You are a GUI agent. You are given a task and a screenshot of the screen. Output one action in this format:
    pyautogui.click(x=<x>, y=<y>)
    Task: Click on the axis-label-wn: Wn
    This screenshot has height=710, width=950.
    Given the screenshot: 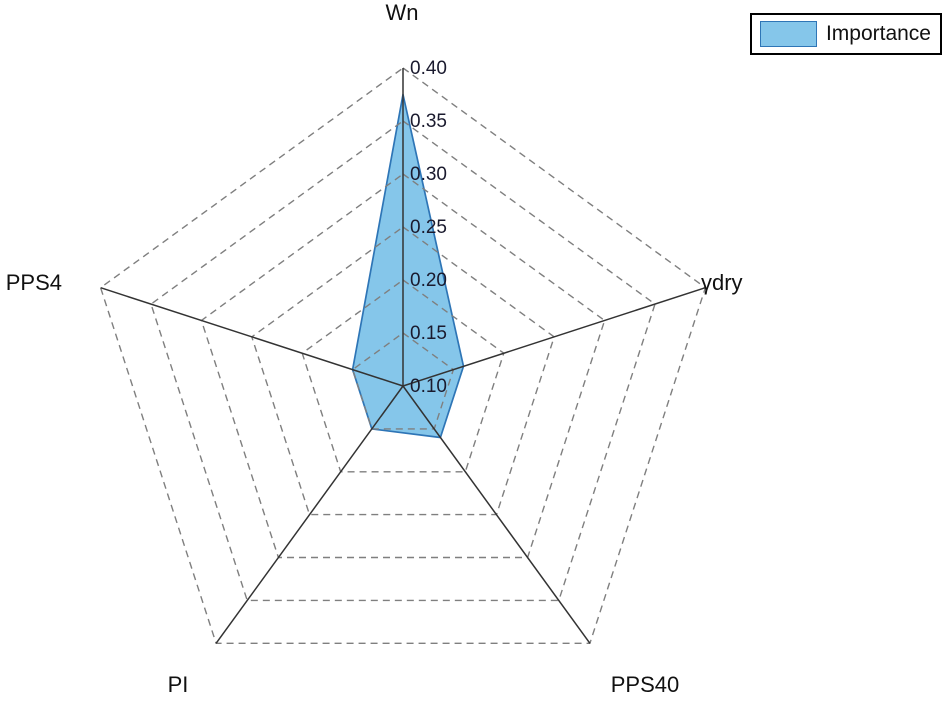 What is the action you would take?
    pyautogui.click(x=402, y=12)
    